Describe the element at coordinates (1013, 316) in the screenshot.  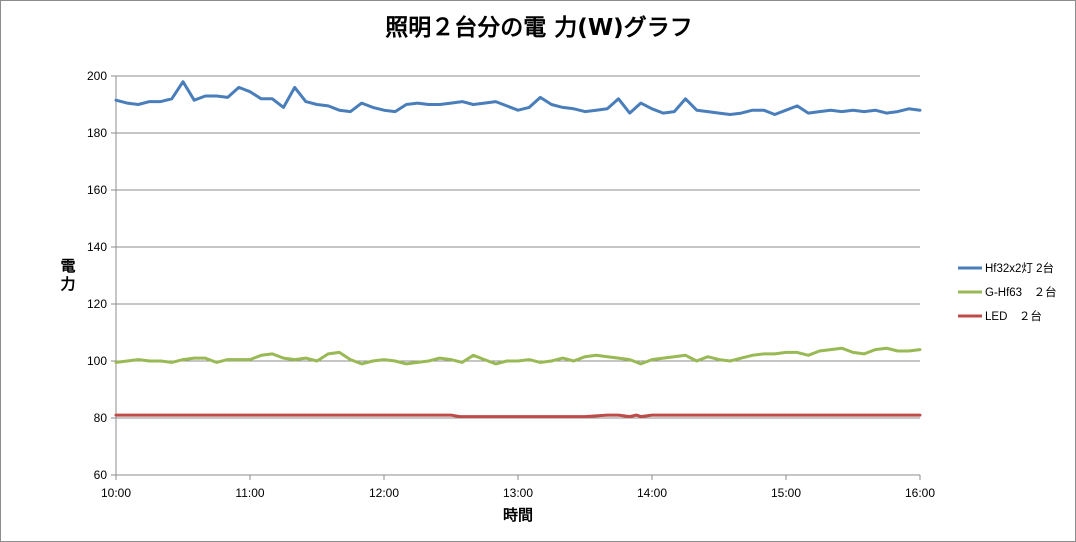
I see `legend-label-2: LED ２台` at that location.